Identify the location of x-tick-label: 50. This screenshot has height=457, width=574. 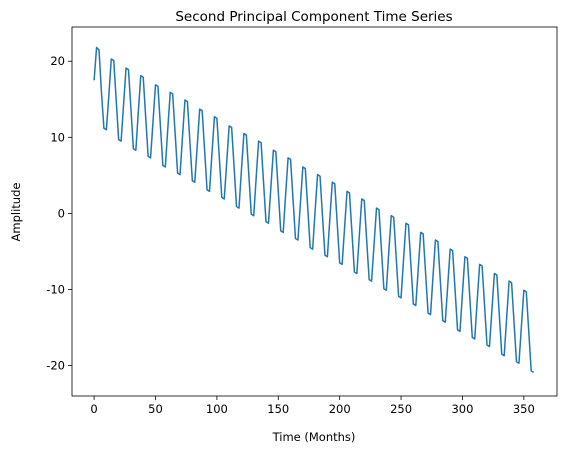
(155, 409).